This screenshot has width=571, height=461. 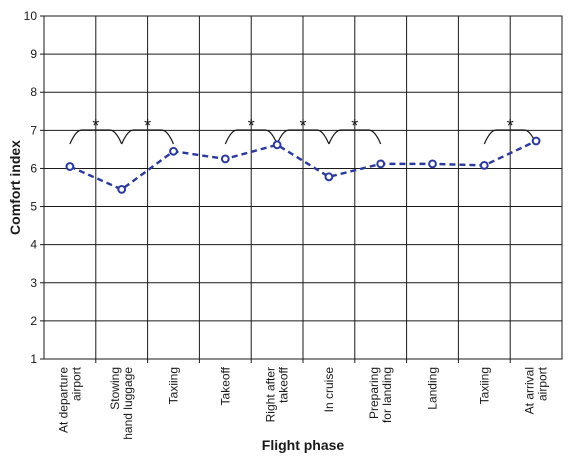 I want to click on tick-label-x-line: Stowing, so click(x=115, y=388).